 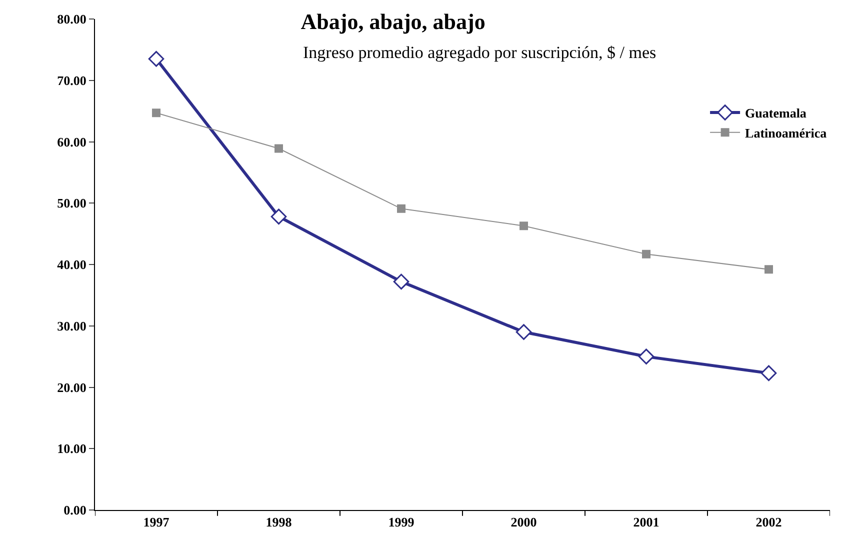 I want to click on x-tick-label: 2001, so click(x=646, y=522).